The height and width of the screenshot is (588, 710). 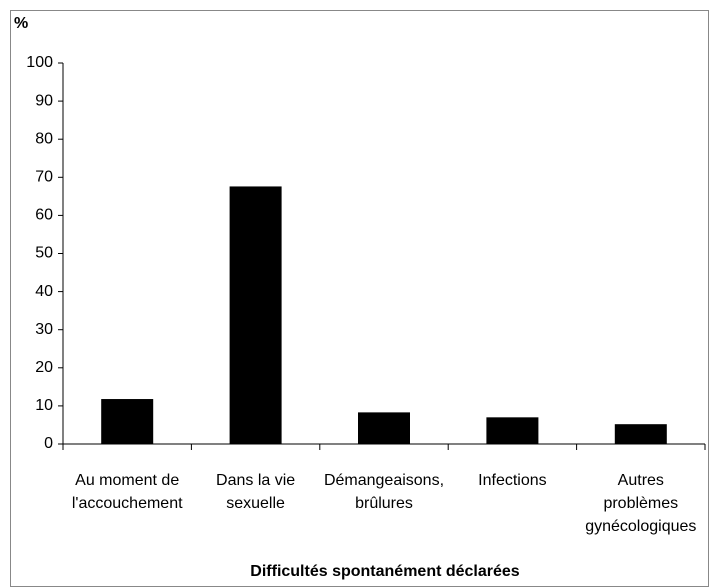 What do you see at coordinates (640, 526) in the screenshot?
I see `x-tick-label: gynécologiques` at bounding box center [640, 526].